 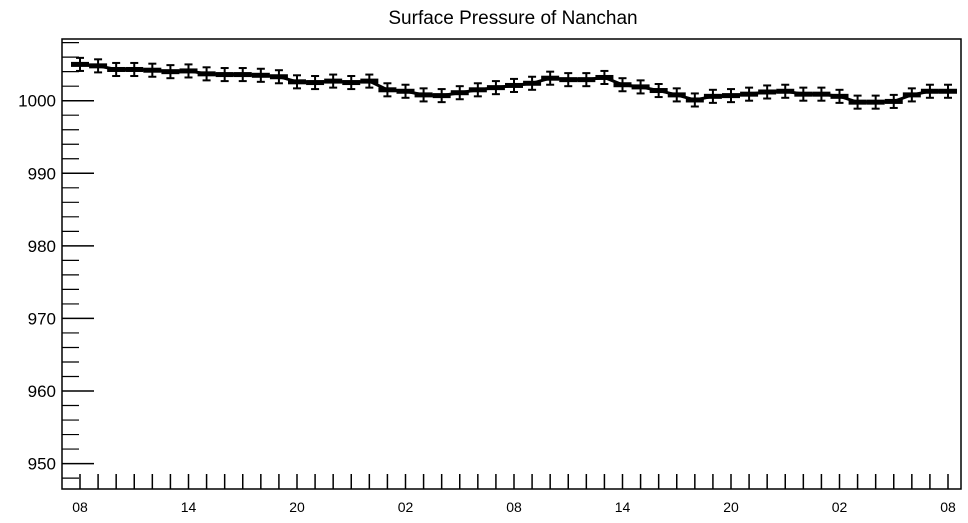 I want to click on y-tick-label: 980, so click(x=42, y=246).